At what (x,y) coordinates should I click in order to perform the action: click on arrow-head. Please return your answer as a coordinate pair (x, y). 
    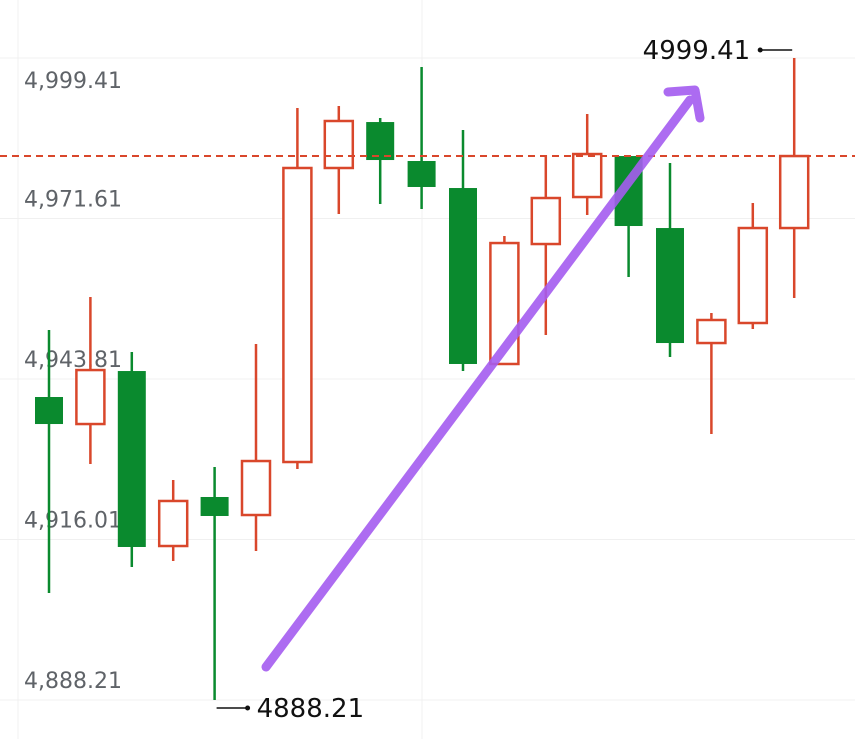
    Looking at the image, I should click on (684, 104).